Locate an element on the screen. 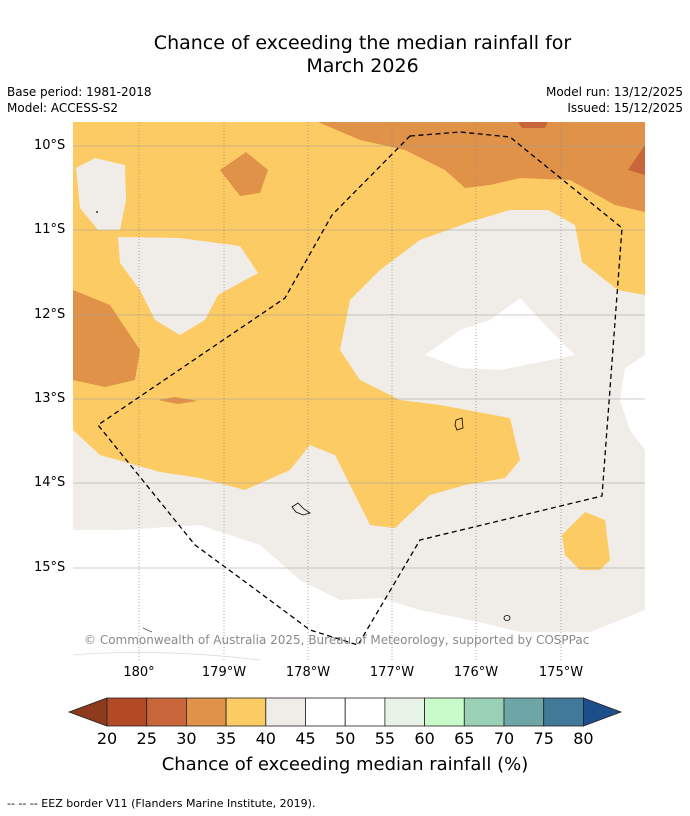 This screenshot has width=690, height=816. colorbar-tick: 25 is located at coordinates (146, 738).